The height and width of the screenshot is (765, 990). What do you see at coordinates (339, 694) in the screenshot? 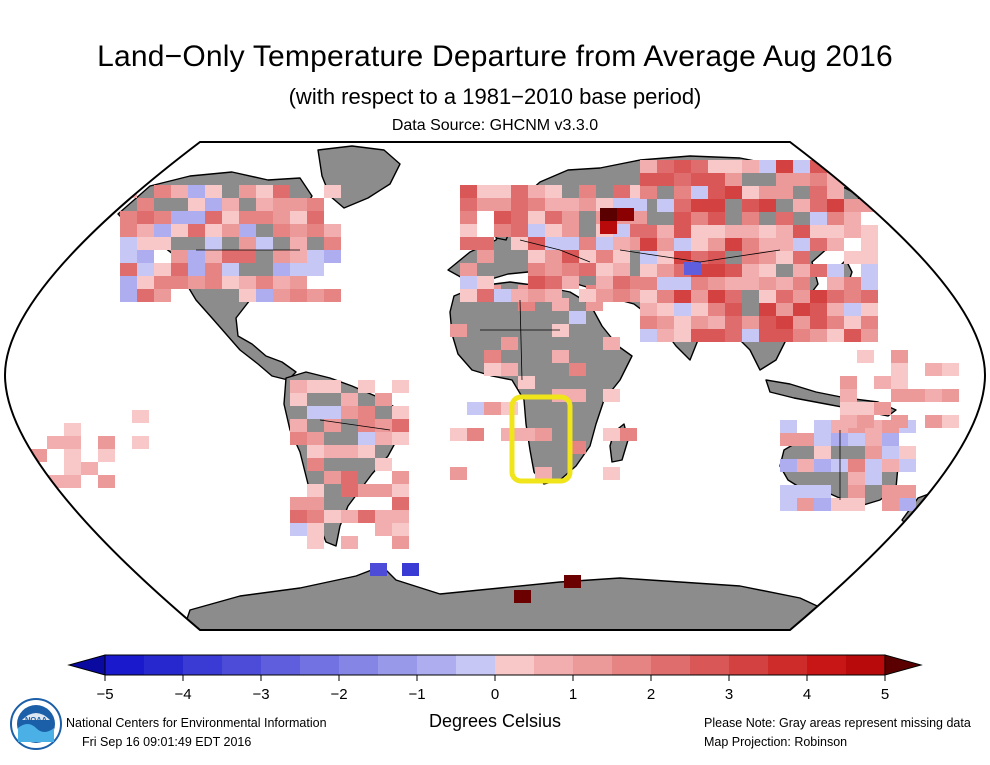
I see `colorbar-tick-label: −2` at bounding box center [339, 694].